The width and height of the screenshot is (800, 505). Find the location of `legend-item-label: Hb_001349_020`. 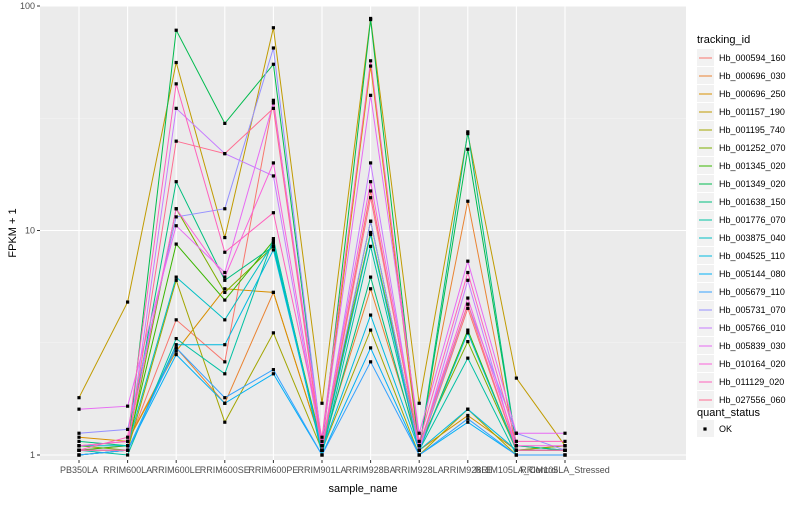

legend-item-label: Hb_001349_020 is located at coordinates (752, 184).